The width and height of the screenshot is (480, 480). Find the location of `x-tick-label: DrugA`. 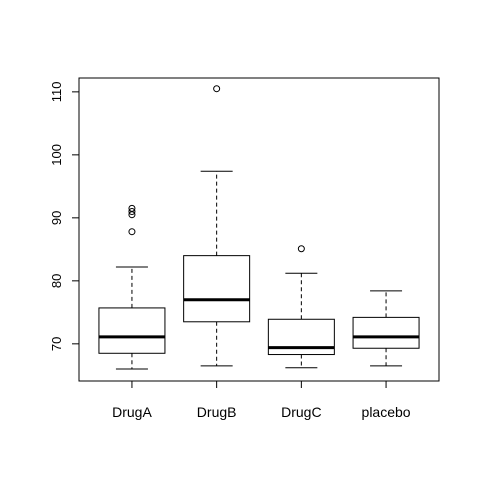

x-tick-label: DrugA is located at coordinates (132, 412).